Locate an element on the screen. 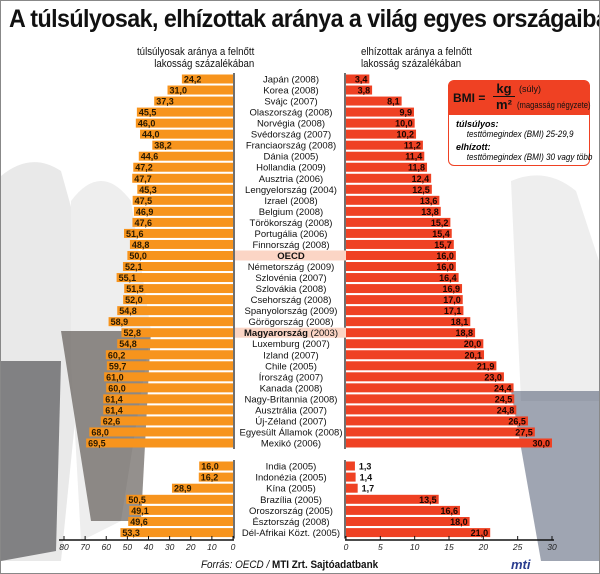 This screenshot has width=600, height=574. overweight-value-label: 50,0 is located at coordinates (138, 256).